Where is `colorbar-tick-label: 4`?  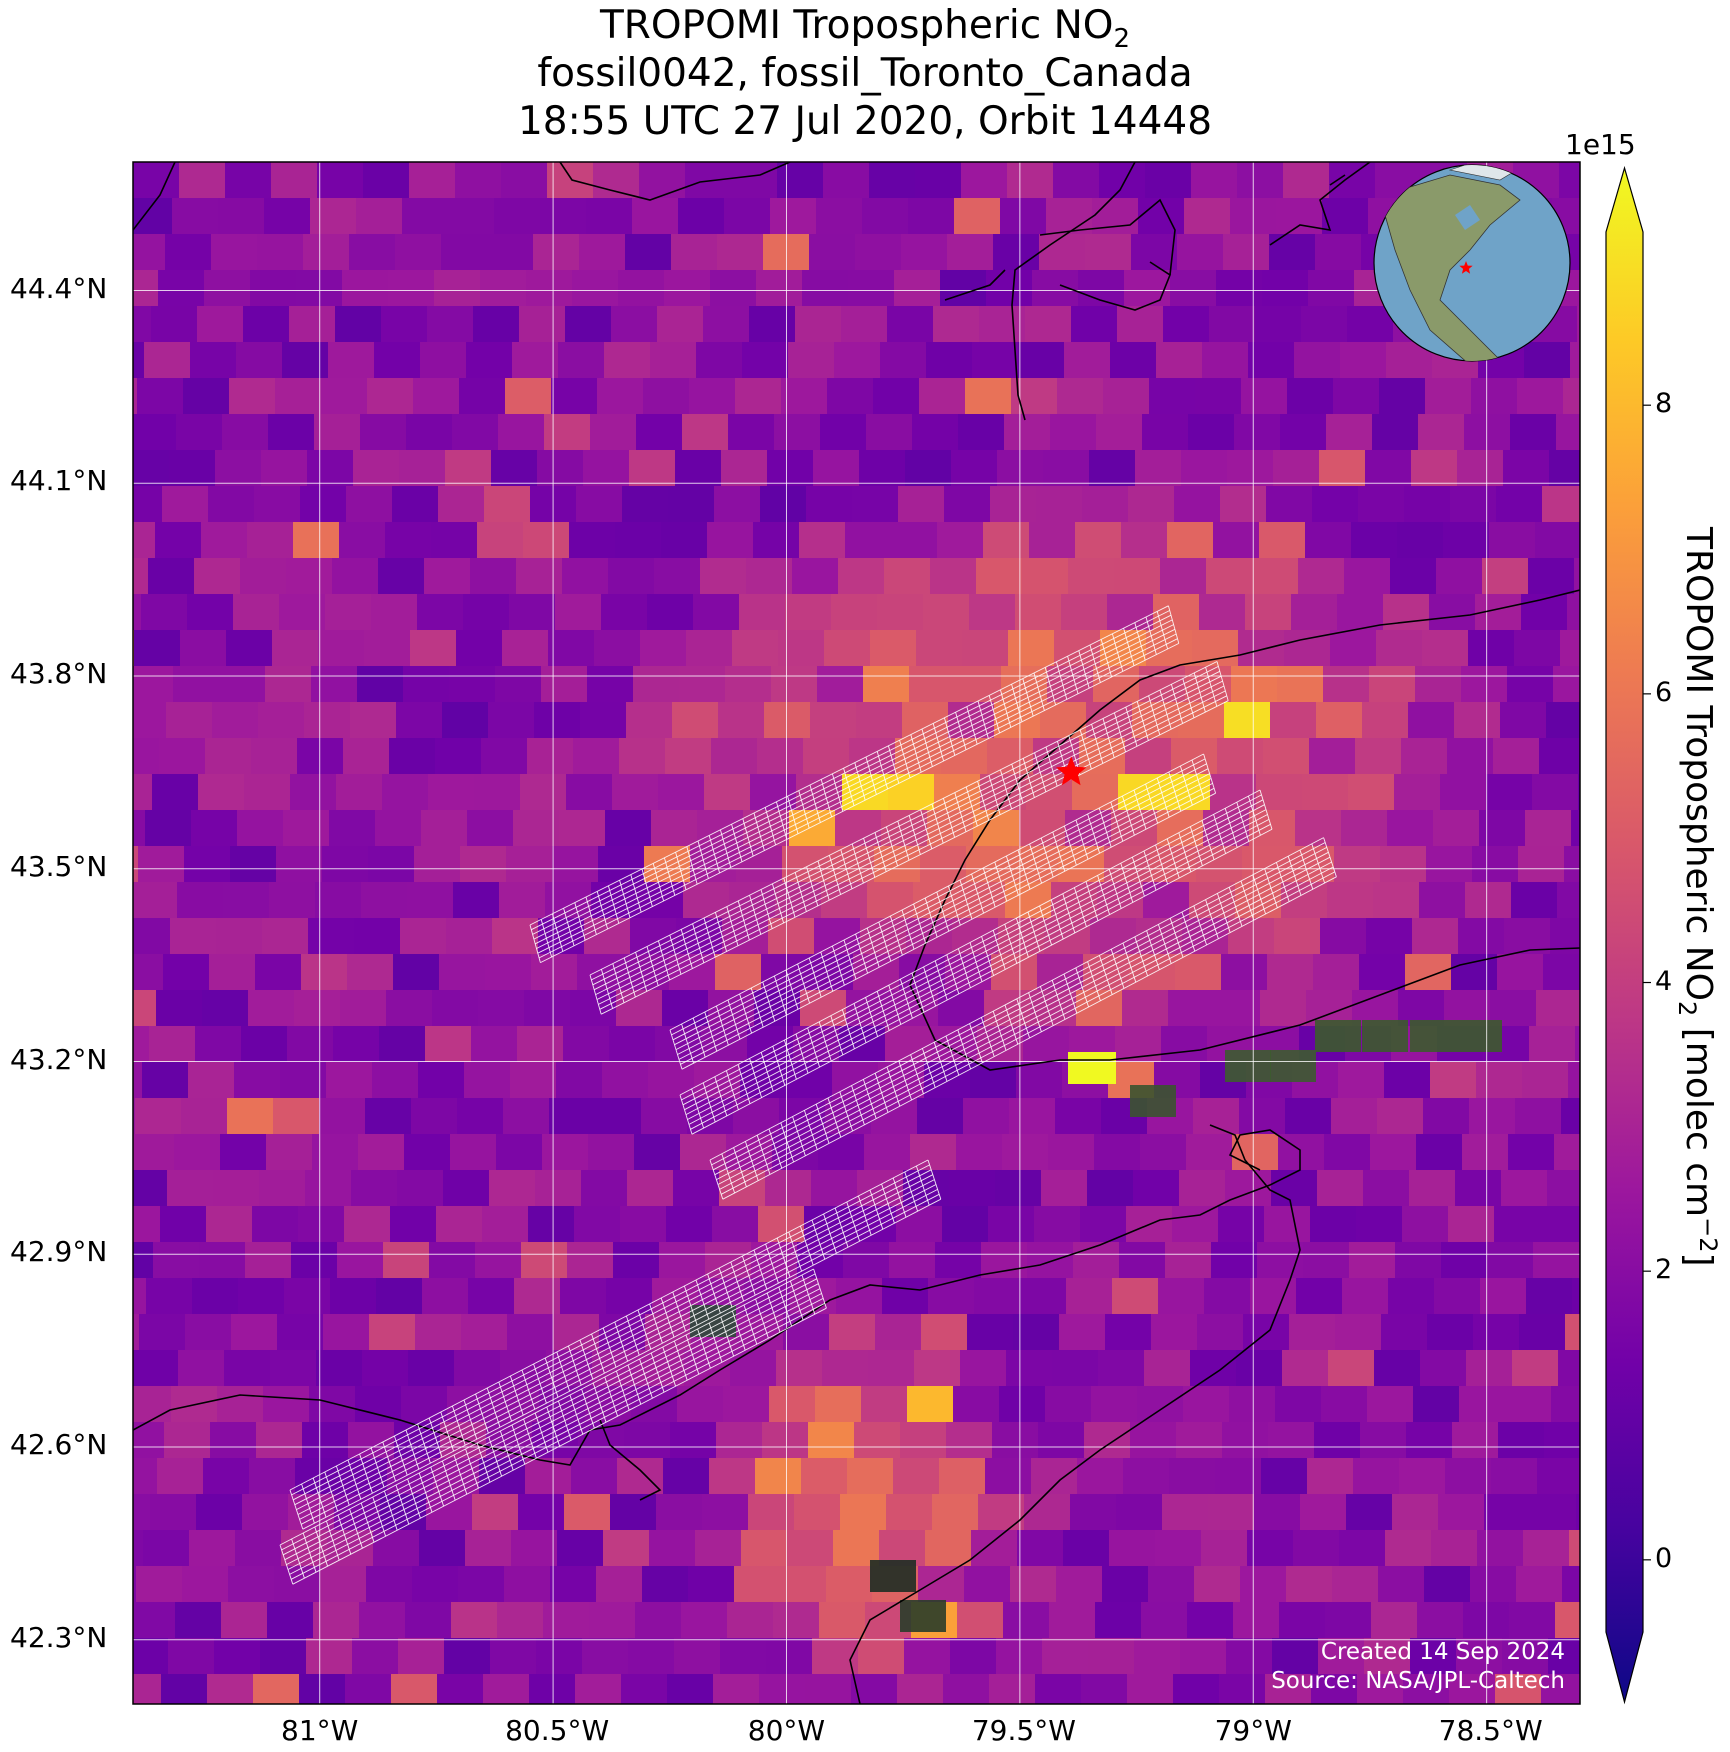 colorbar-tick-label: 4 is located at coordinates (1664, 981).